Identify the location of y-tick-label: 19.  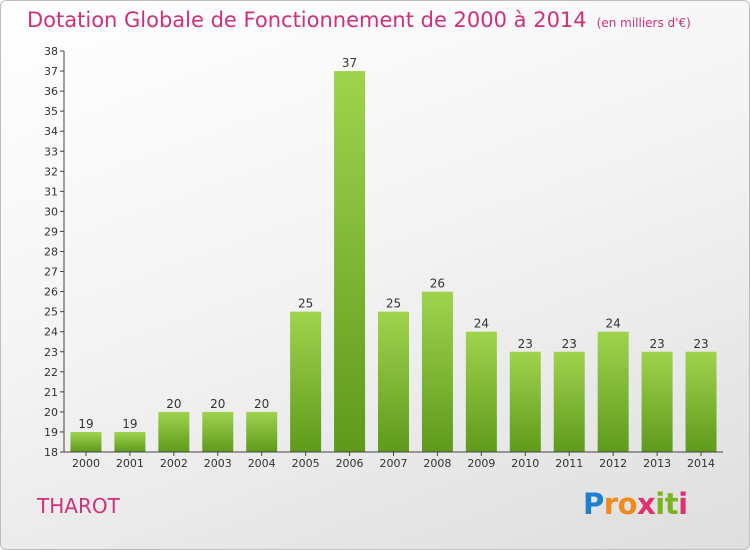
(51, 432).